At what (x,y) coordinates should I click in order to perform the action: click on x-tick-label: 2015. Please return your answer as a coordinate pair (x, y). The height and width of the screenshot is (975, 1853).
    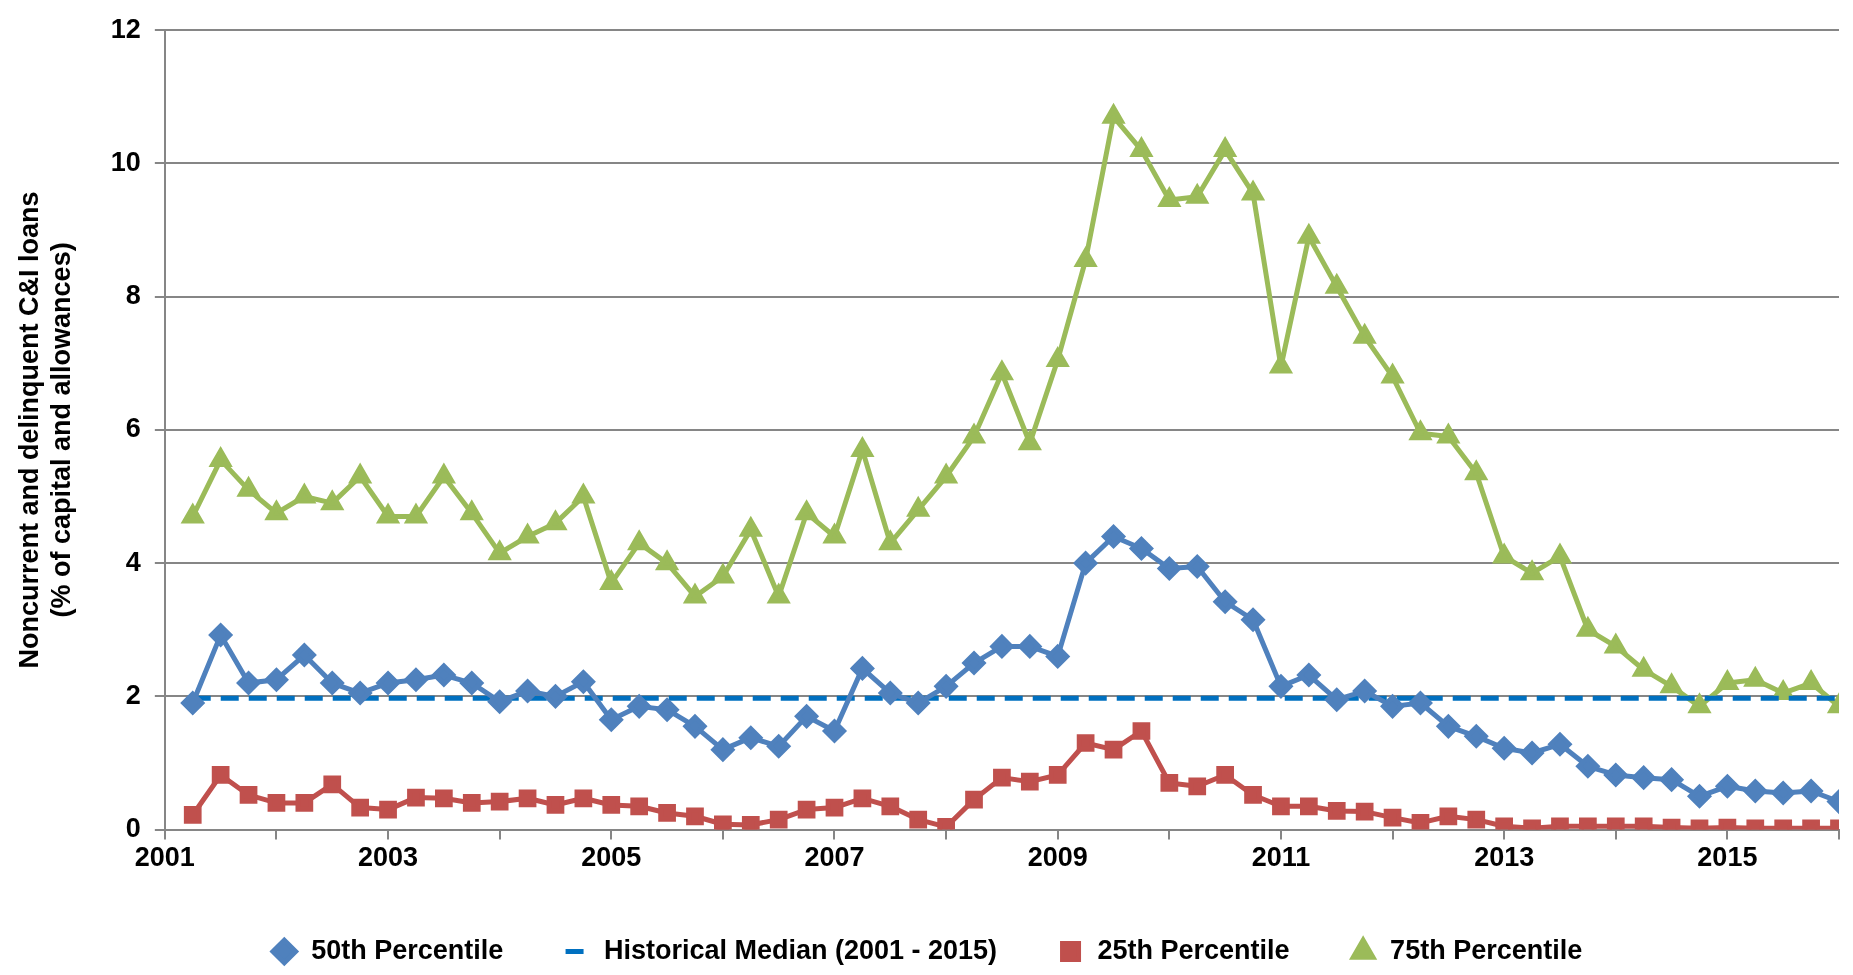
    Looking at the image, I should click on (1727, 857).